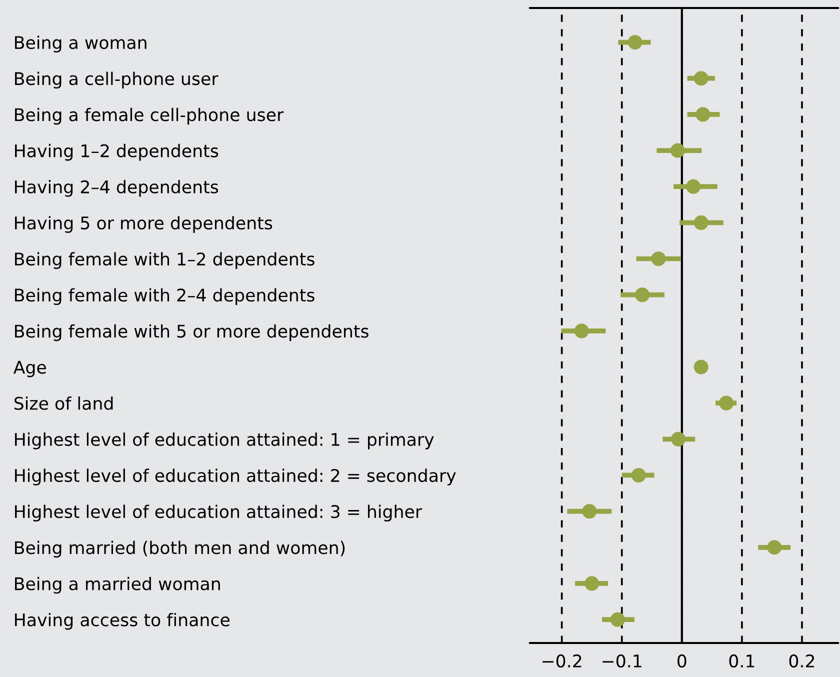  What do you see at coordinates (562, 661) in the screenshot?
I see `x-tick-label: −0.2` at bounding box center [562, 661].